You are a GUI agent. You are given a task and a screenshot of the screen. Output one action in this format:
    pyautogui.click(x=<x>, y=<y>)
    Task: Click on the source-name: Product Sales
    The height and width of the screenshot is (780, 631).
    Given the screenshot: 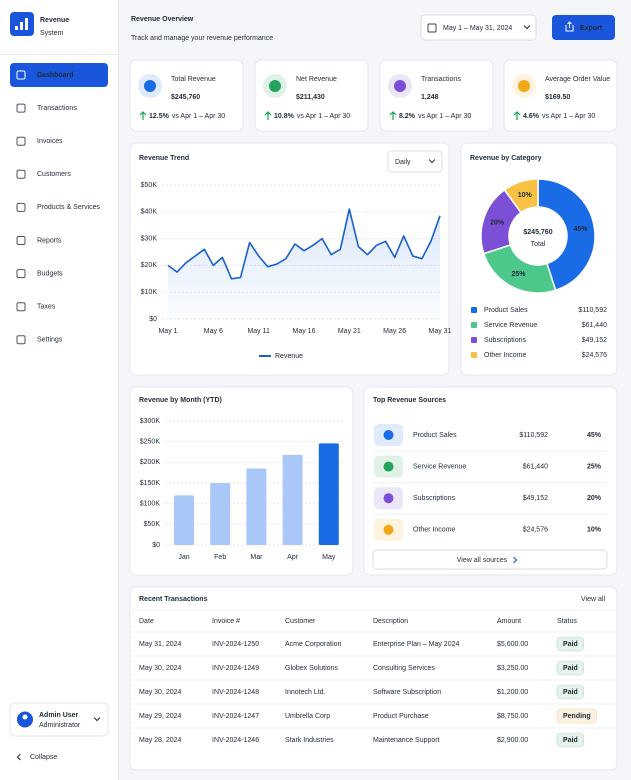 What is the action you would take?
    pyautogui.click(x=435, y=435)
    